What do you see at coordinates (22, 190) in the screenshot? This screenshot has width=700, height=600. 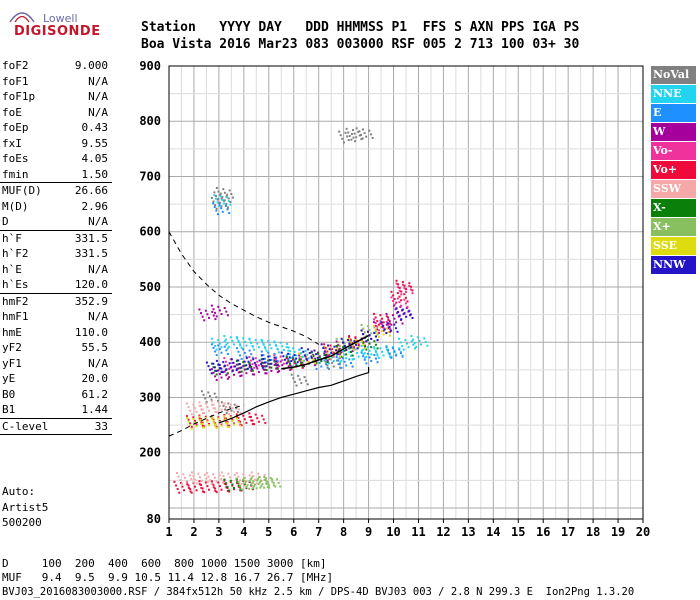 I see `param-name: MUF(D)` at bounding box center [22, 190].